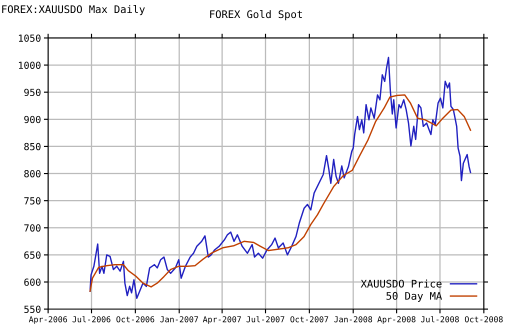  Describe the element at coordinates (48, 320) in the screenshot. I see `x-tick-label: Apr-2006` at that location.